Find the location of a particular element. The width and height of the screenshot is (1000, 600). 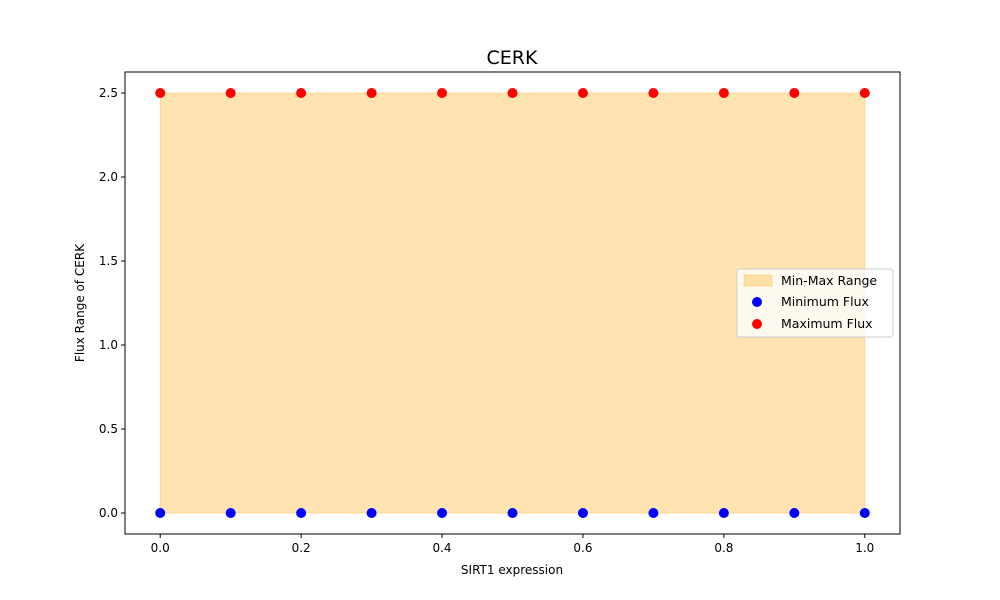

x-tick-label: 0.8 is located at coordinates (723, 548).